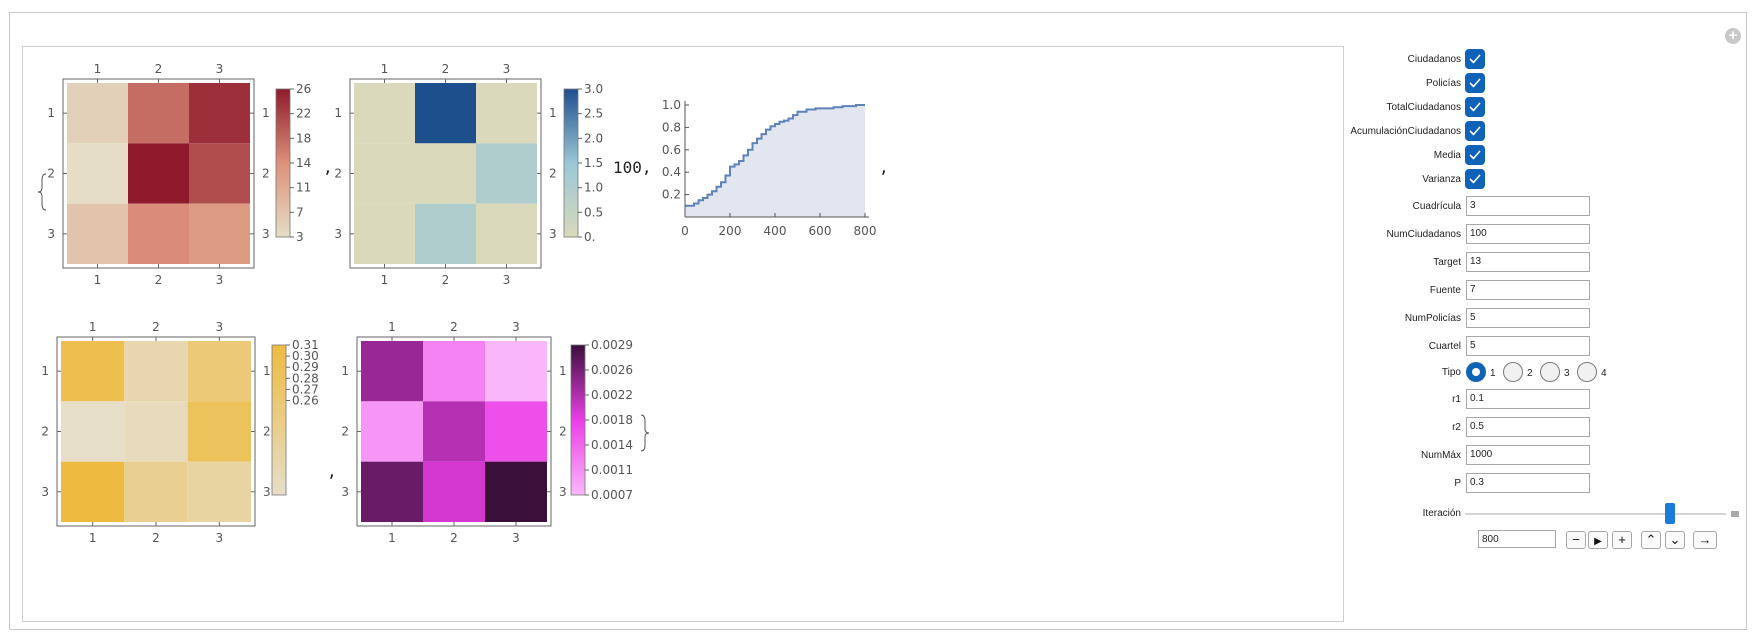 The height and width of the screenshot is (640, 1756). Describe the element at coordinates (775, 161) in the screenshot. I see `area-fill` at that location.